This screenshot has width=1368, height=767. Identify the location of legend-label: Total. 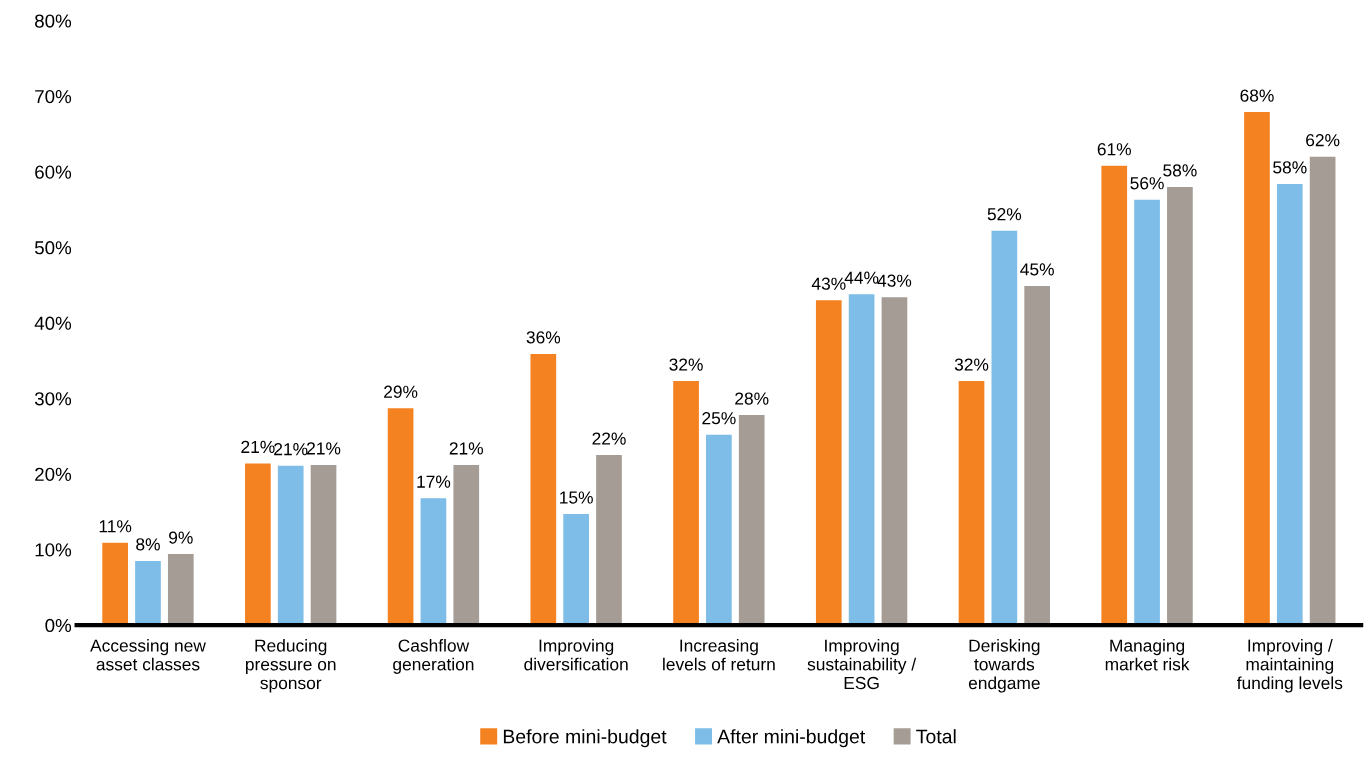
(936, 736).